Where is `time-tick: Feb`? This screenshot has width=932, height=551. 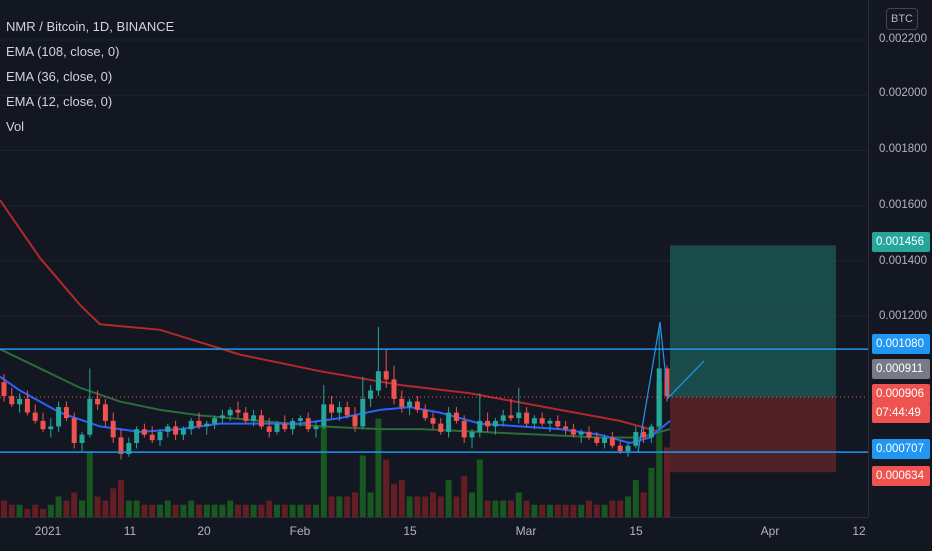 time-tick: Feb is located at coordinates (300, 531).